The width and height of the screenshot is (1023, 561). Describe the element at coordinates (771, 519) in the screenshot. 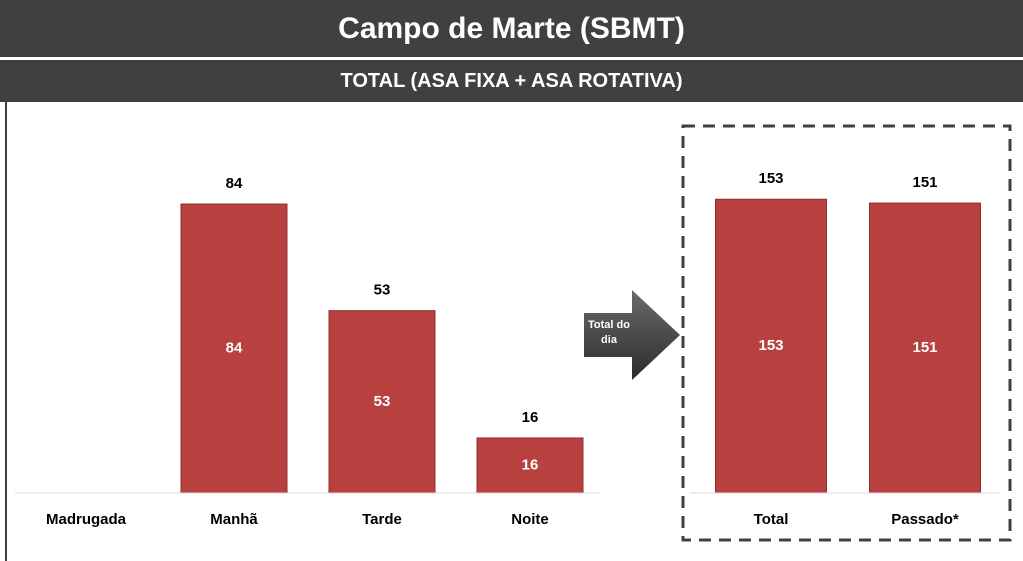

I see `x-tick-label: Total` at that location.